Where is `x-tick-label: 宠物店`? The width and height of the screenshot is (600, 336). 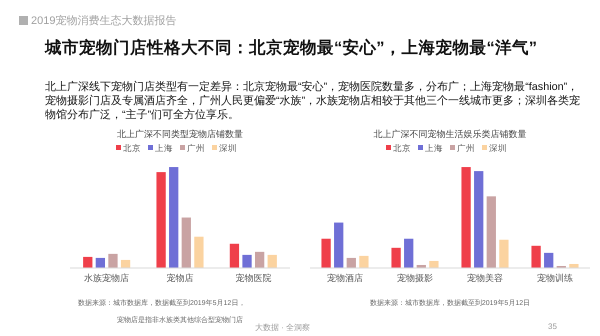
x-tick-label: 宠物店 is located at coordinates (180, 278).